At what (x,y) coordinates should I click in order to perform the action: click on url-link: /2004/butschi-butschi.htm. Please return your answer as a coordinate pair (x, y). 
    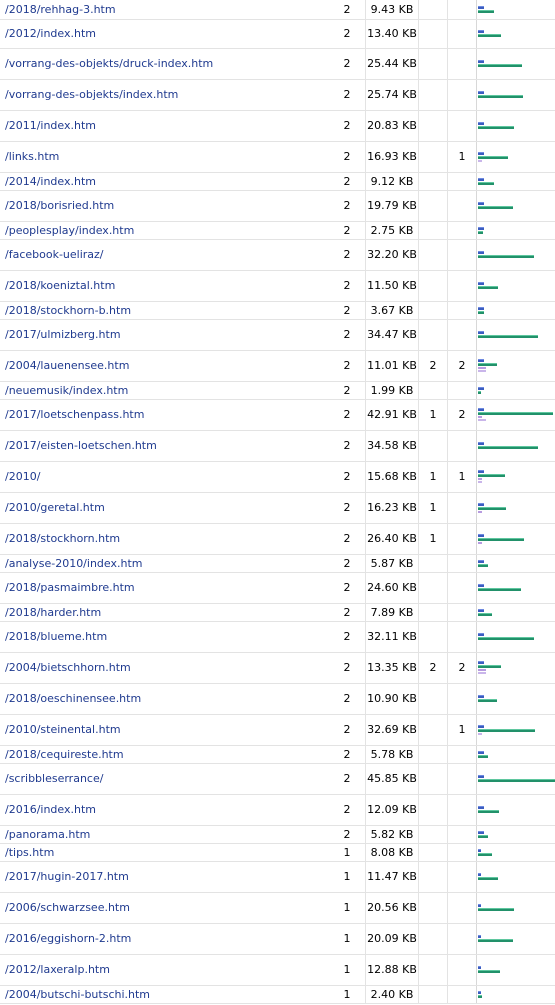
    Looking at the image, I should click on (78, 994).